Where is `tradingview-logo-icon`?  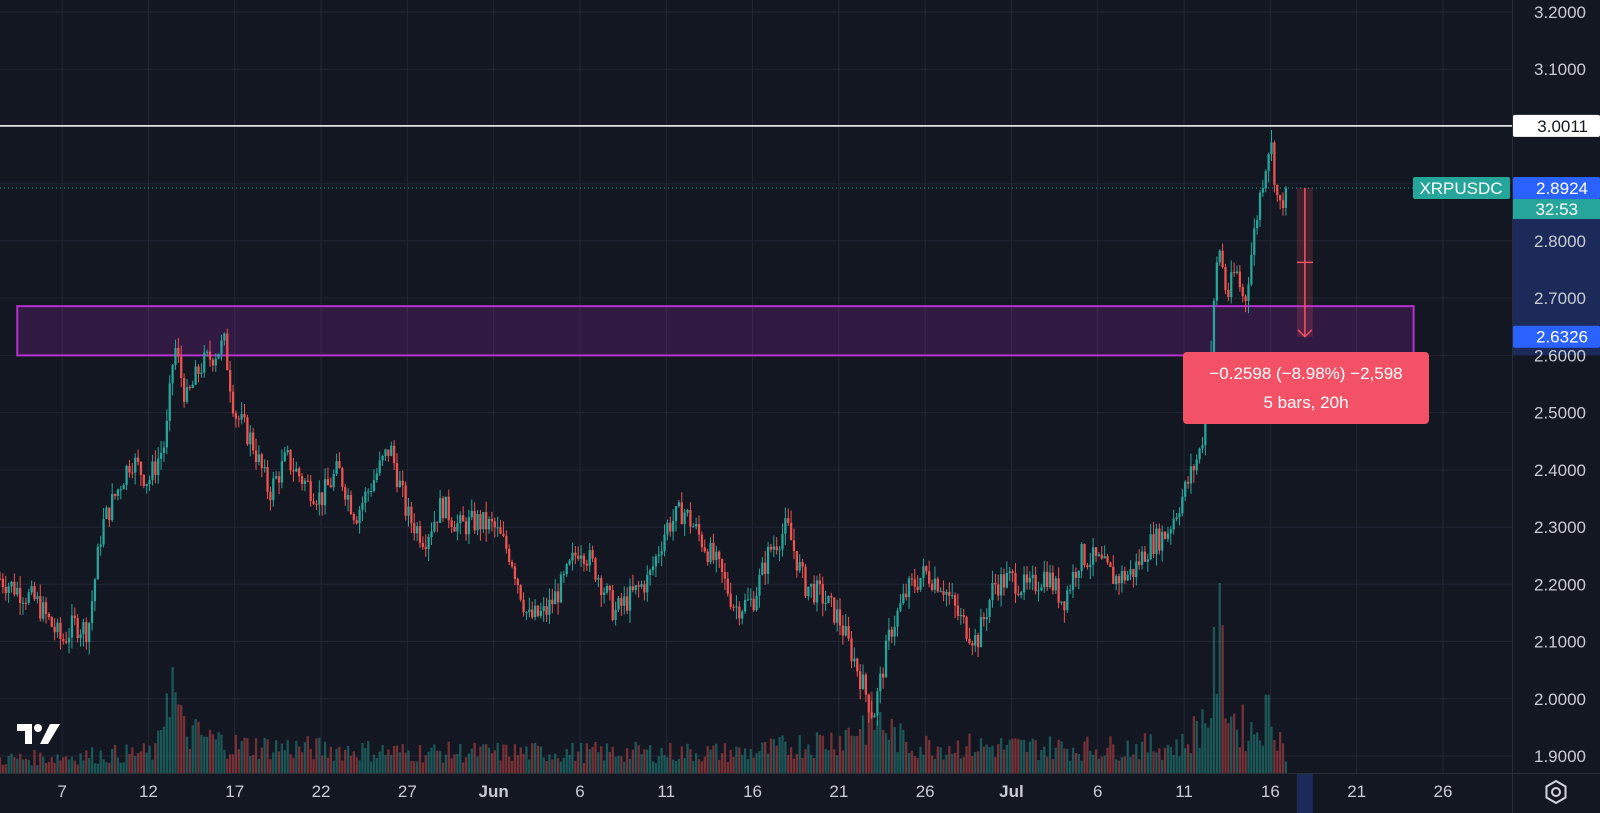 tradingview-logo-icon is located at coordinates (39, 734).